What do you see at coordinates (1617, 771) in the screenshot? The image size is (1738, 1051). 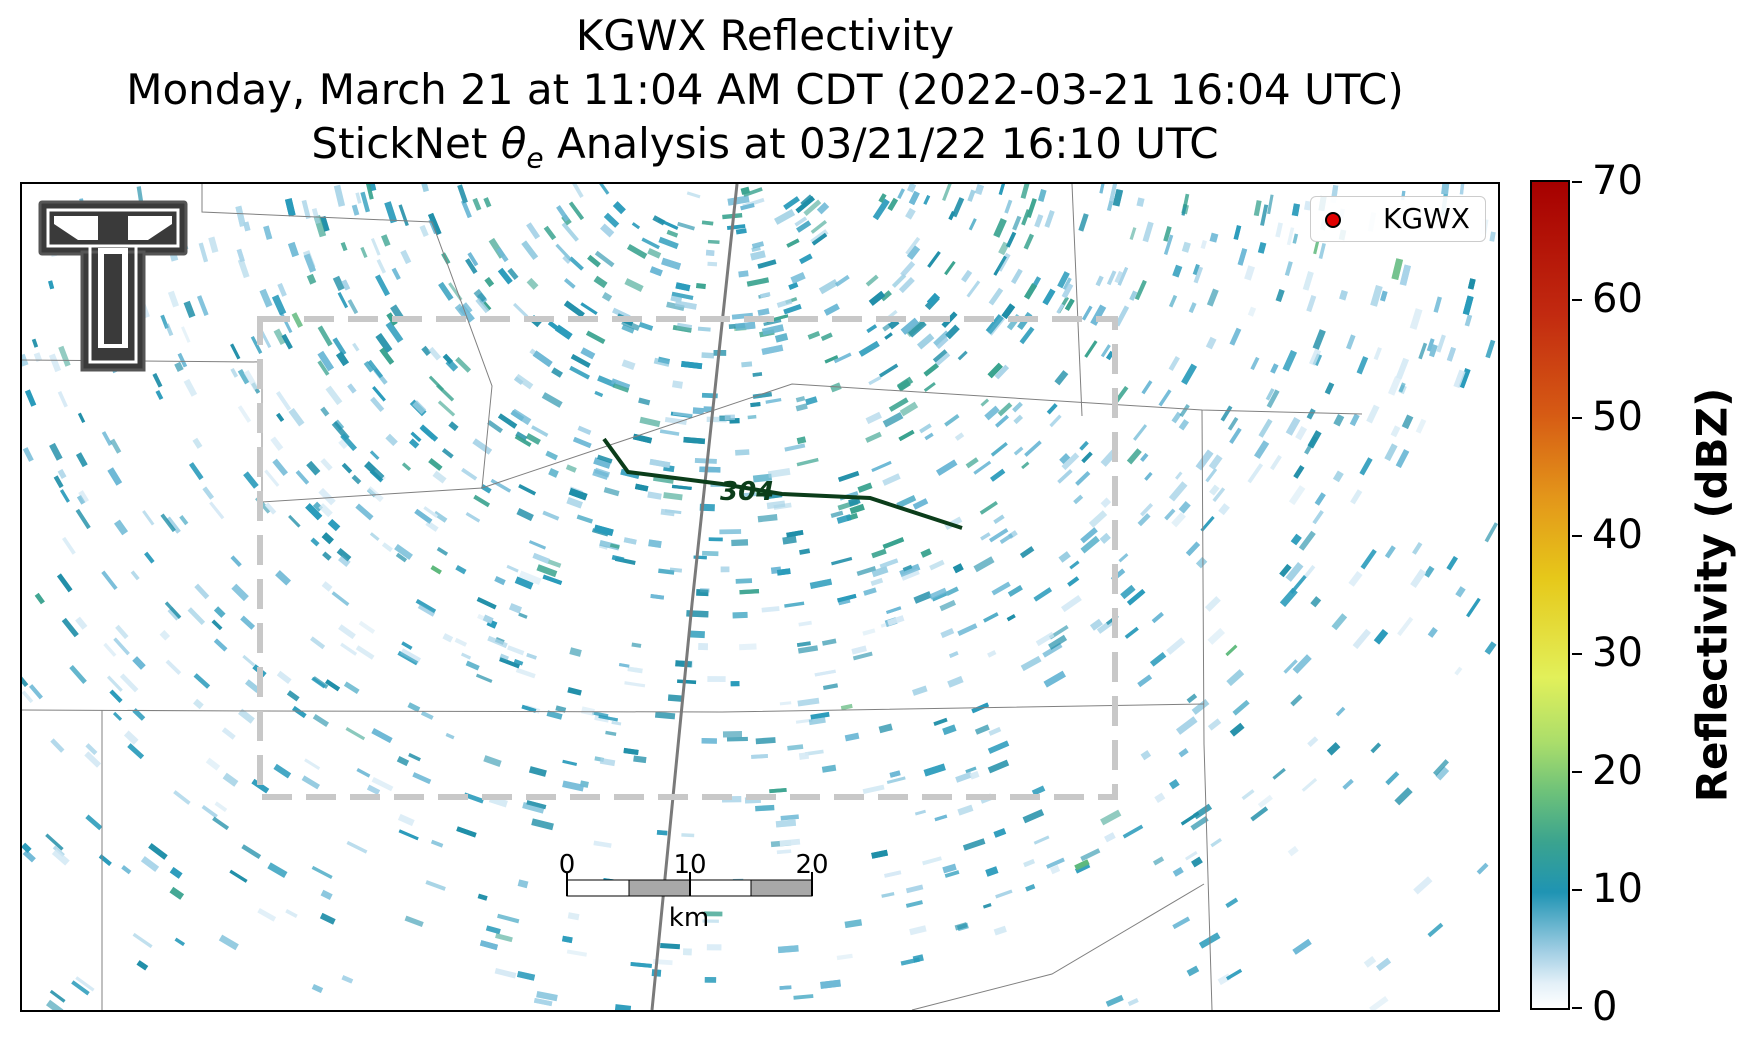 I see `colorbar-tick-label: 20` at bounding box center [1617, 771].